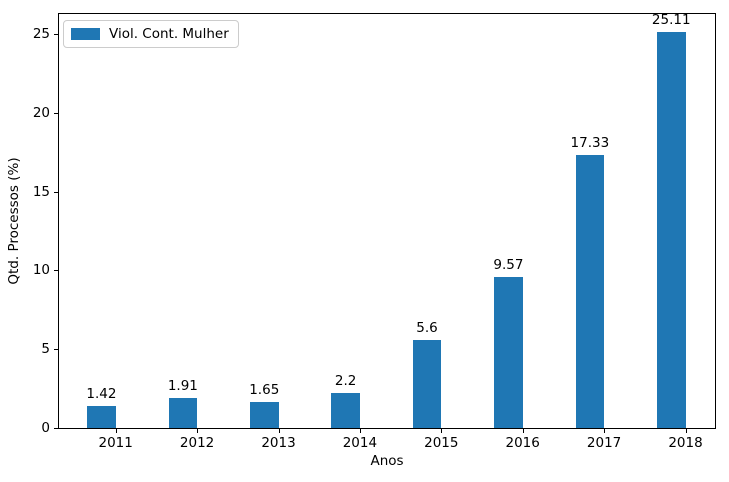 This screenshot has width=729, height=482. What do you see at coordinates (360, 443) in the screenshot?
I see `x-tick-label-2014: 2014` at bounding box center [360, 443].